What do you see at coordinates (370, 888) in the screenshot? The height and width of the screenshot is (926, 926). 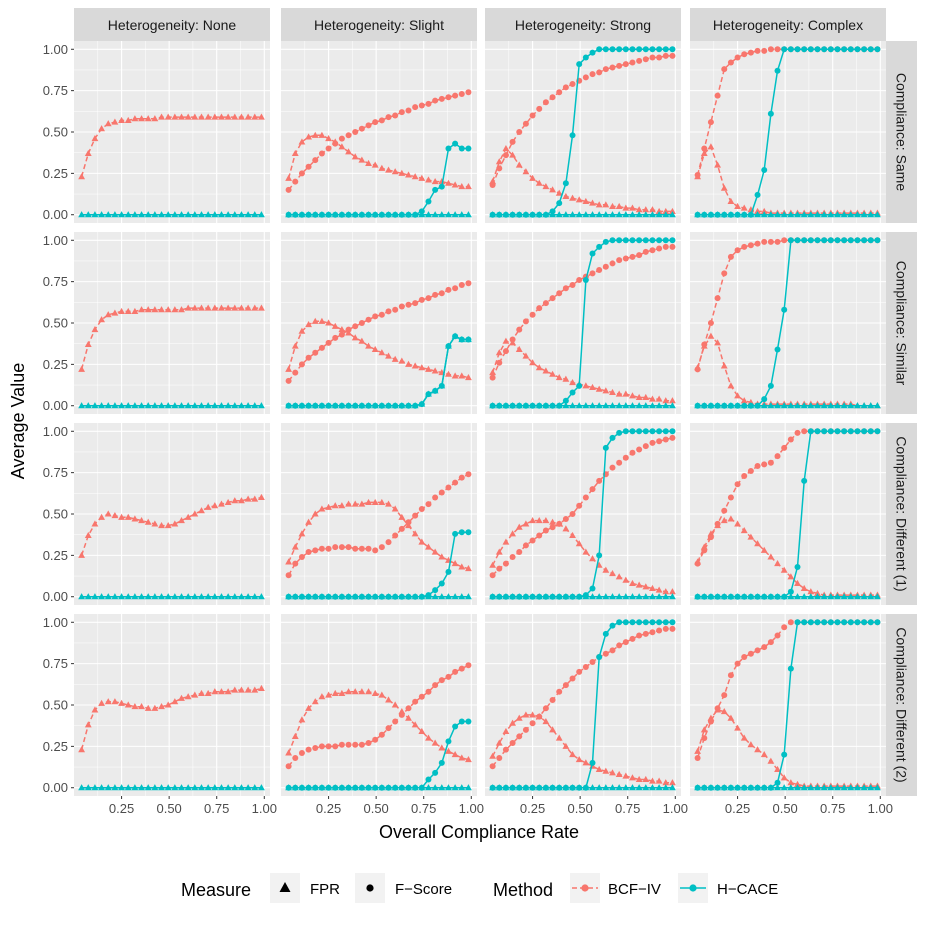 I see `legend-fscore-circle-icon` at bounding box center [370, 888].